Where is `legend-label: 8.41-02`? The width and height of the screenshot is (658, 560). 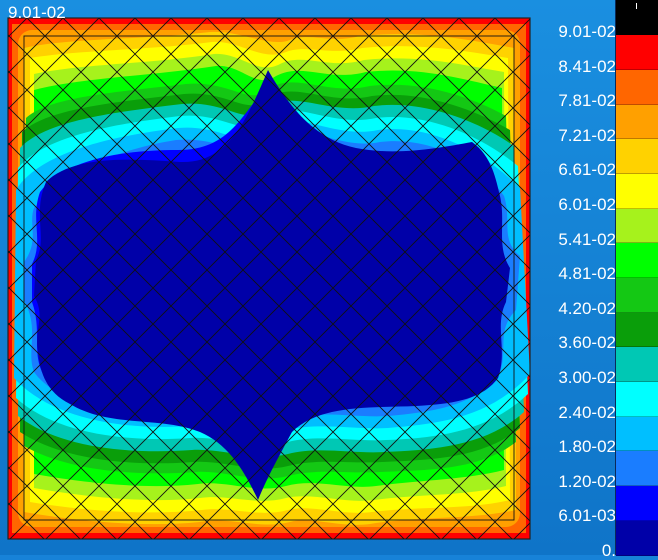 legend-label: 8.41-02 is located at coordinates (587, 66).